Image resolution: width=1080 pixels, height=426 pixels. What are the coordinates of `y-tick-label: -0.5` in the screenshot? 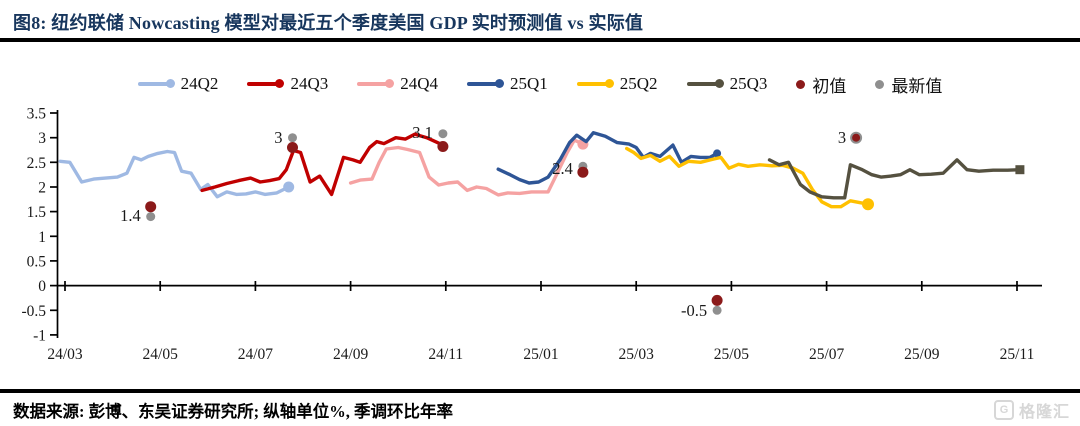 It's located at (33, 311).